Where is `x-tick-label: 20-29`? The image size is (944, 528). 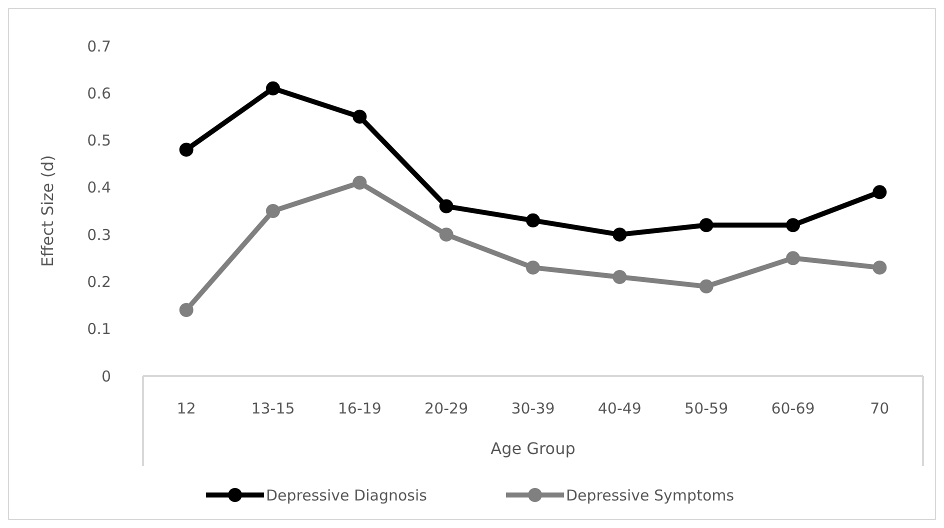
x-tick-label: 20-29 is located at coordinates (446, 408).